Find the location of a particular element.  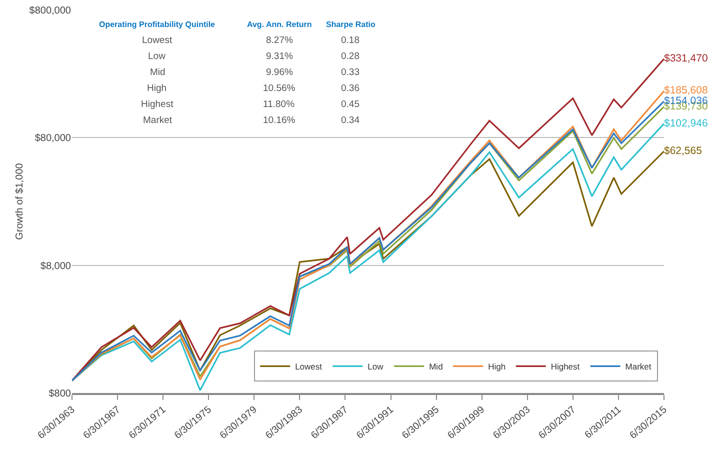

annotation: Operating Profitability Quintile is located at coordinates (157, 24).